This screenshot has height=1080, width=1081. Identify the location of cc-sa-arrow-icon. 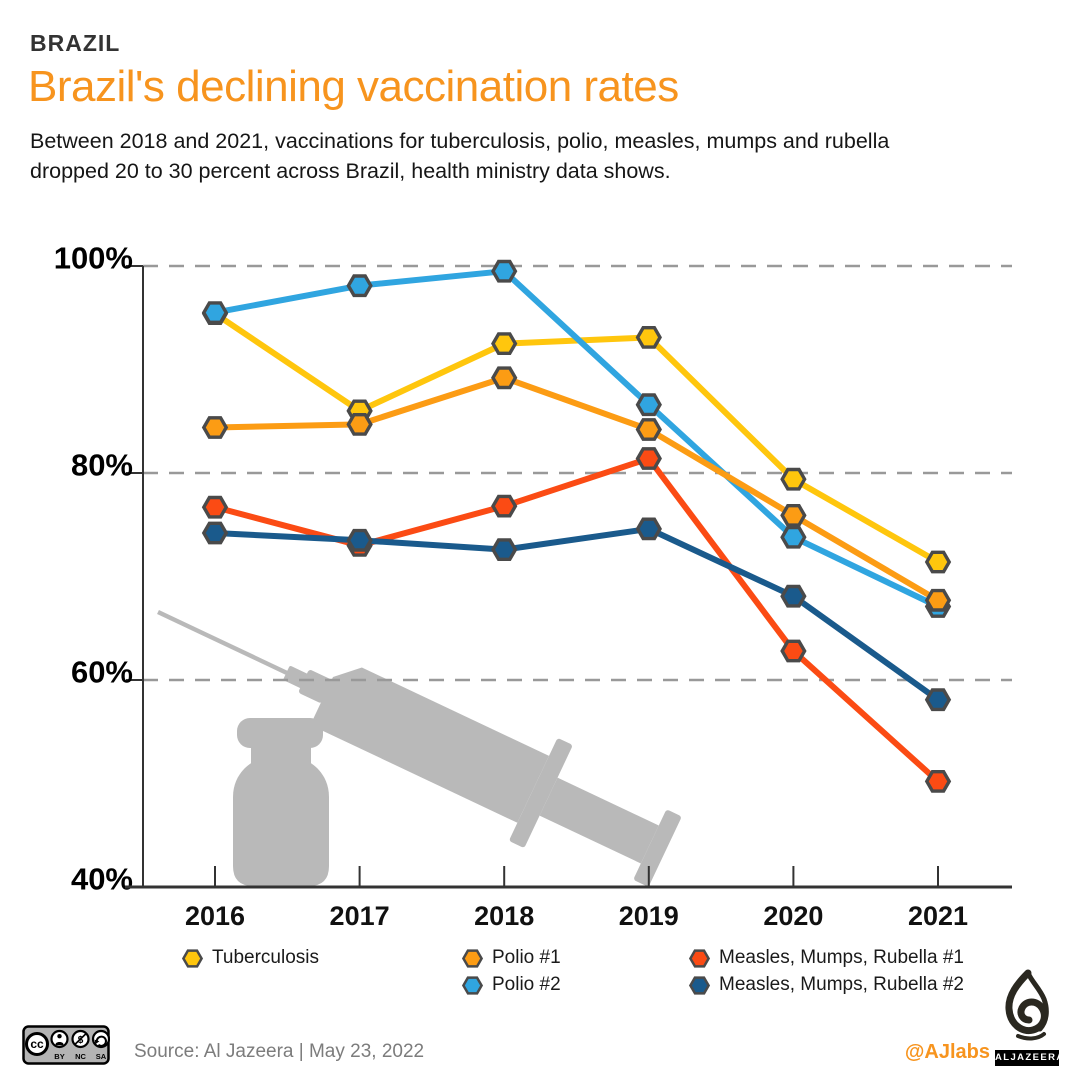
(100, 1039).